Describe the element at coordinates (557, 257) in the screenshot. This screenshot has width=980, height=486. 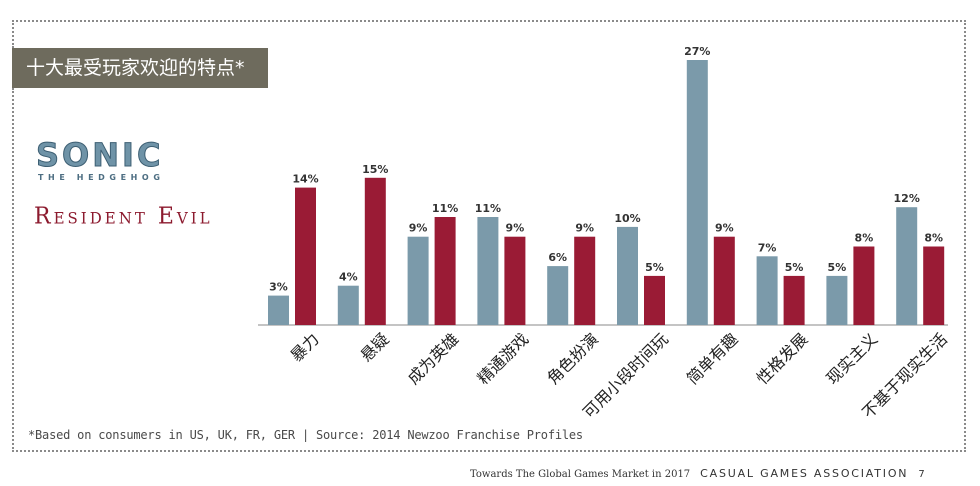
I see `value-label-sonic-4: 6%` at that location.